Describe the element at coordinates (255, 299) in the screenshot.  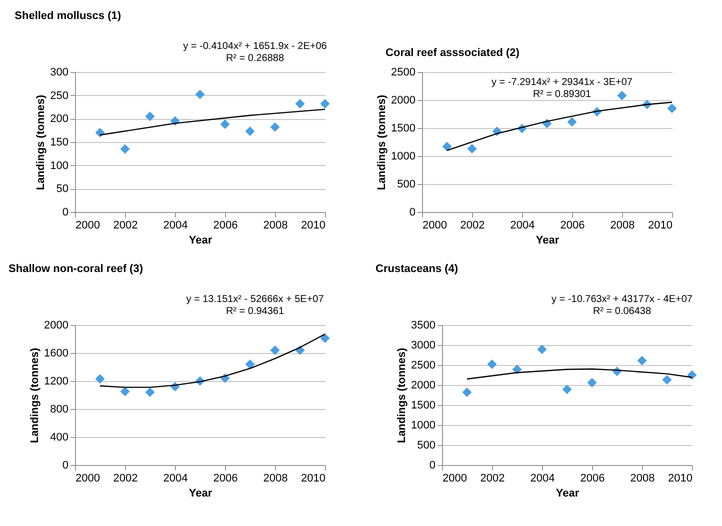
I see `text: y = 13.151x² - 52666x + 5E+07` at that location.